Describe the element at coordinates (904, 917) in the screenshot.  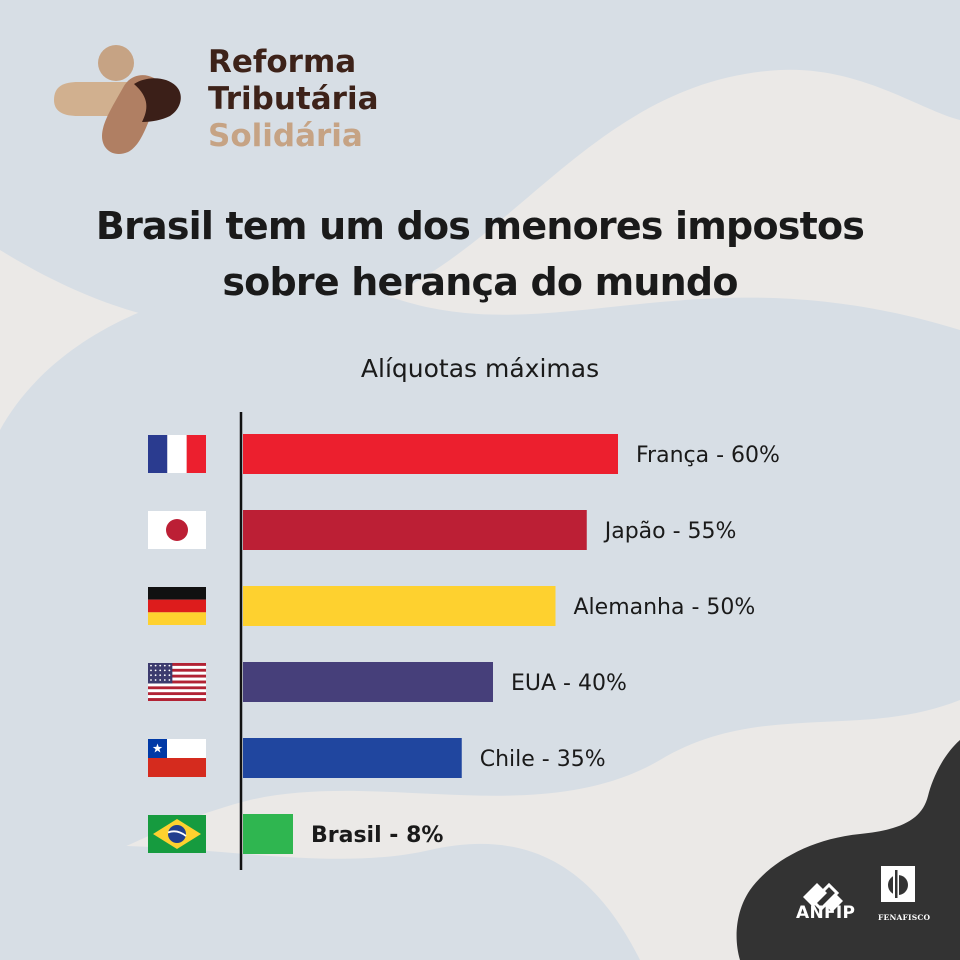
I see `fenafisco-label: FENAFISCO` at that location.